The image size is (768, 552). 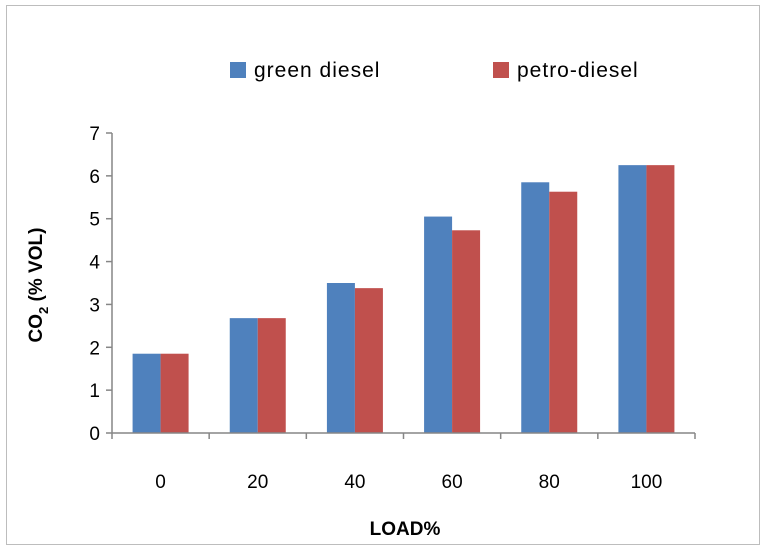 What do you see at coordinates (94, 263) in the screenshot?
I see `y-tick-label: 4` at bounding box center [94, 263].